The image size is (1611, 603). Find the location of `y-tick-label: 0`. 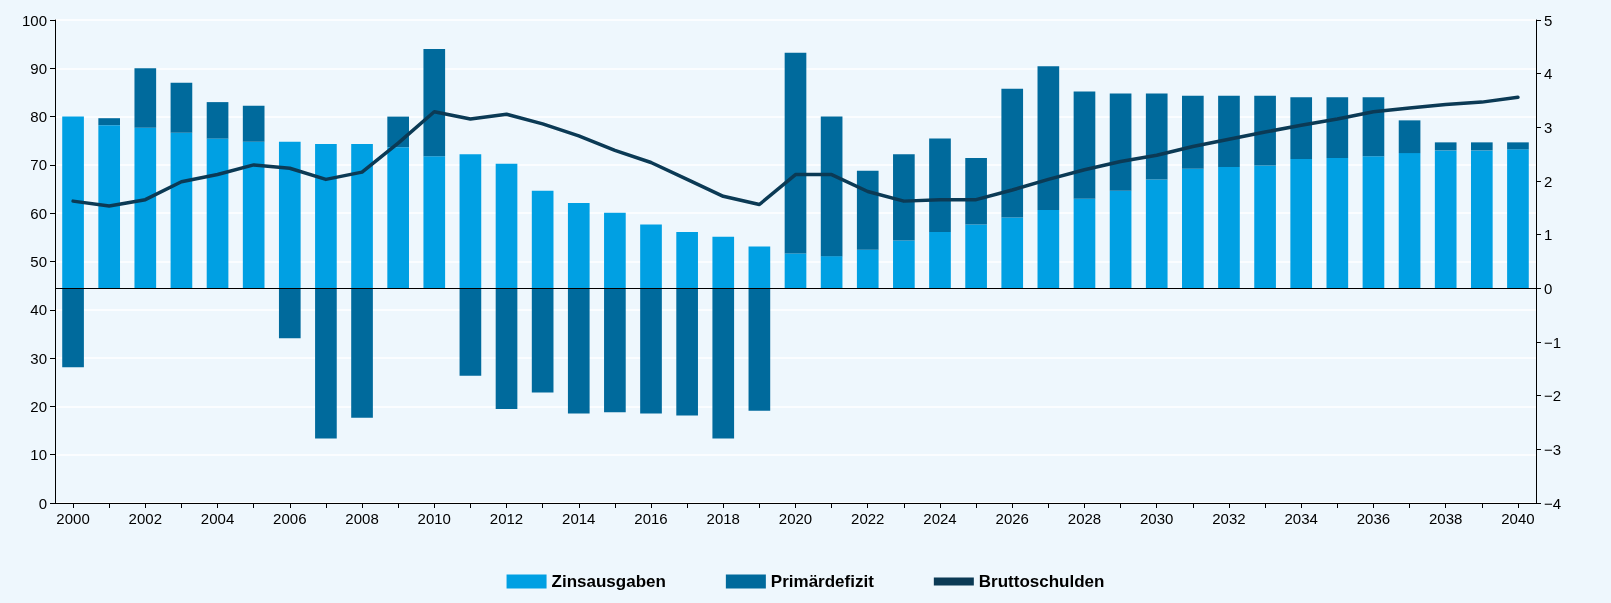

y-tick-label: 0 is located at coordinates (42, 503).